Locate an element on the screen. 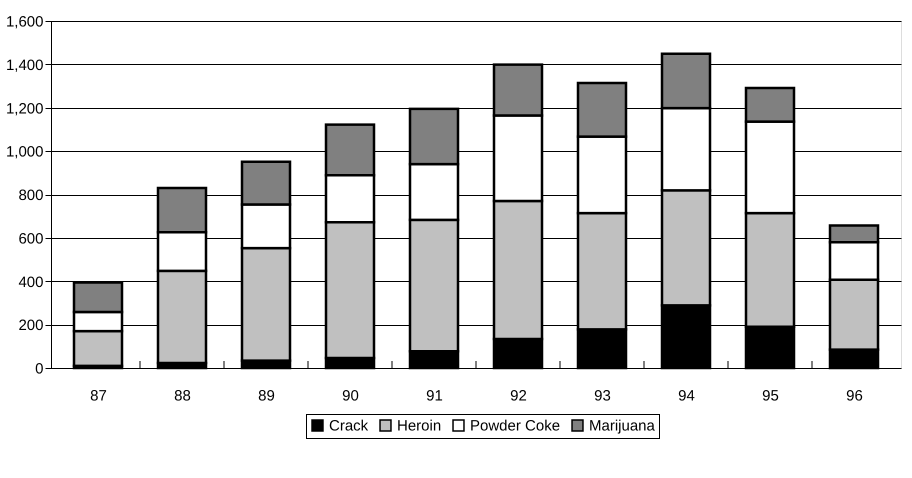  x-tick-label: 93 is located at coordinates (602, 396).